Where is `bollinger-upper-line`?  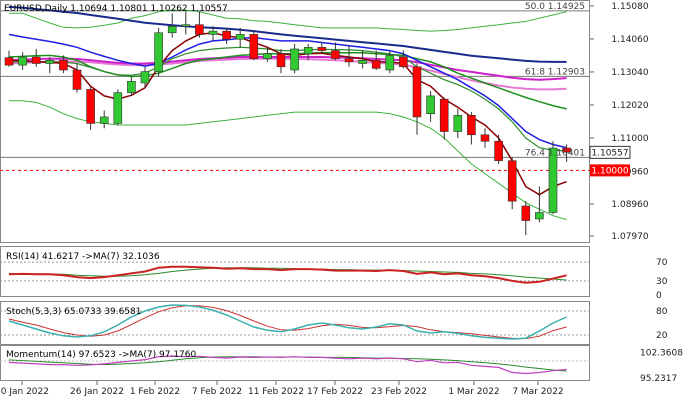
bollinger-upper-line is located at coordinates (288, 20).